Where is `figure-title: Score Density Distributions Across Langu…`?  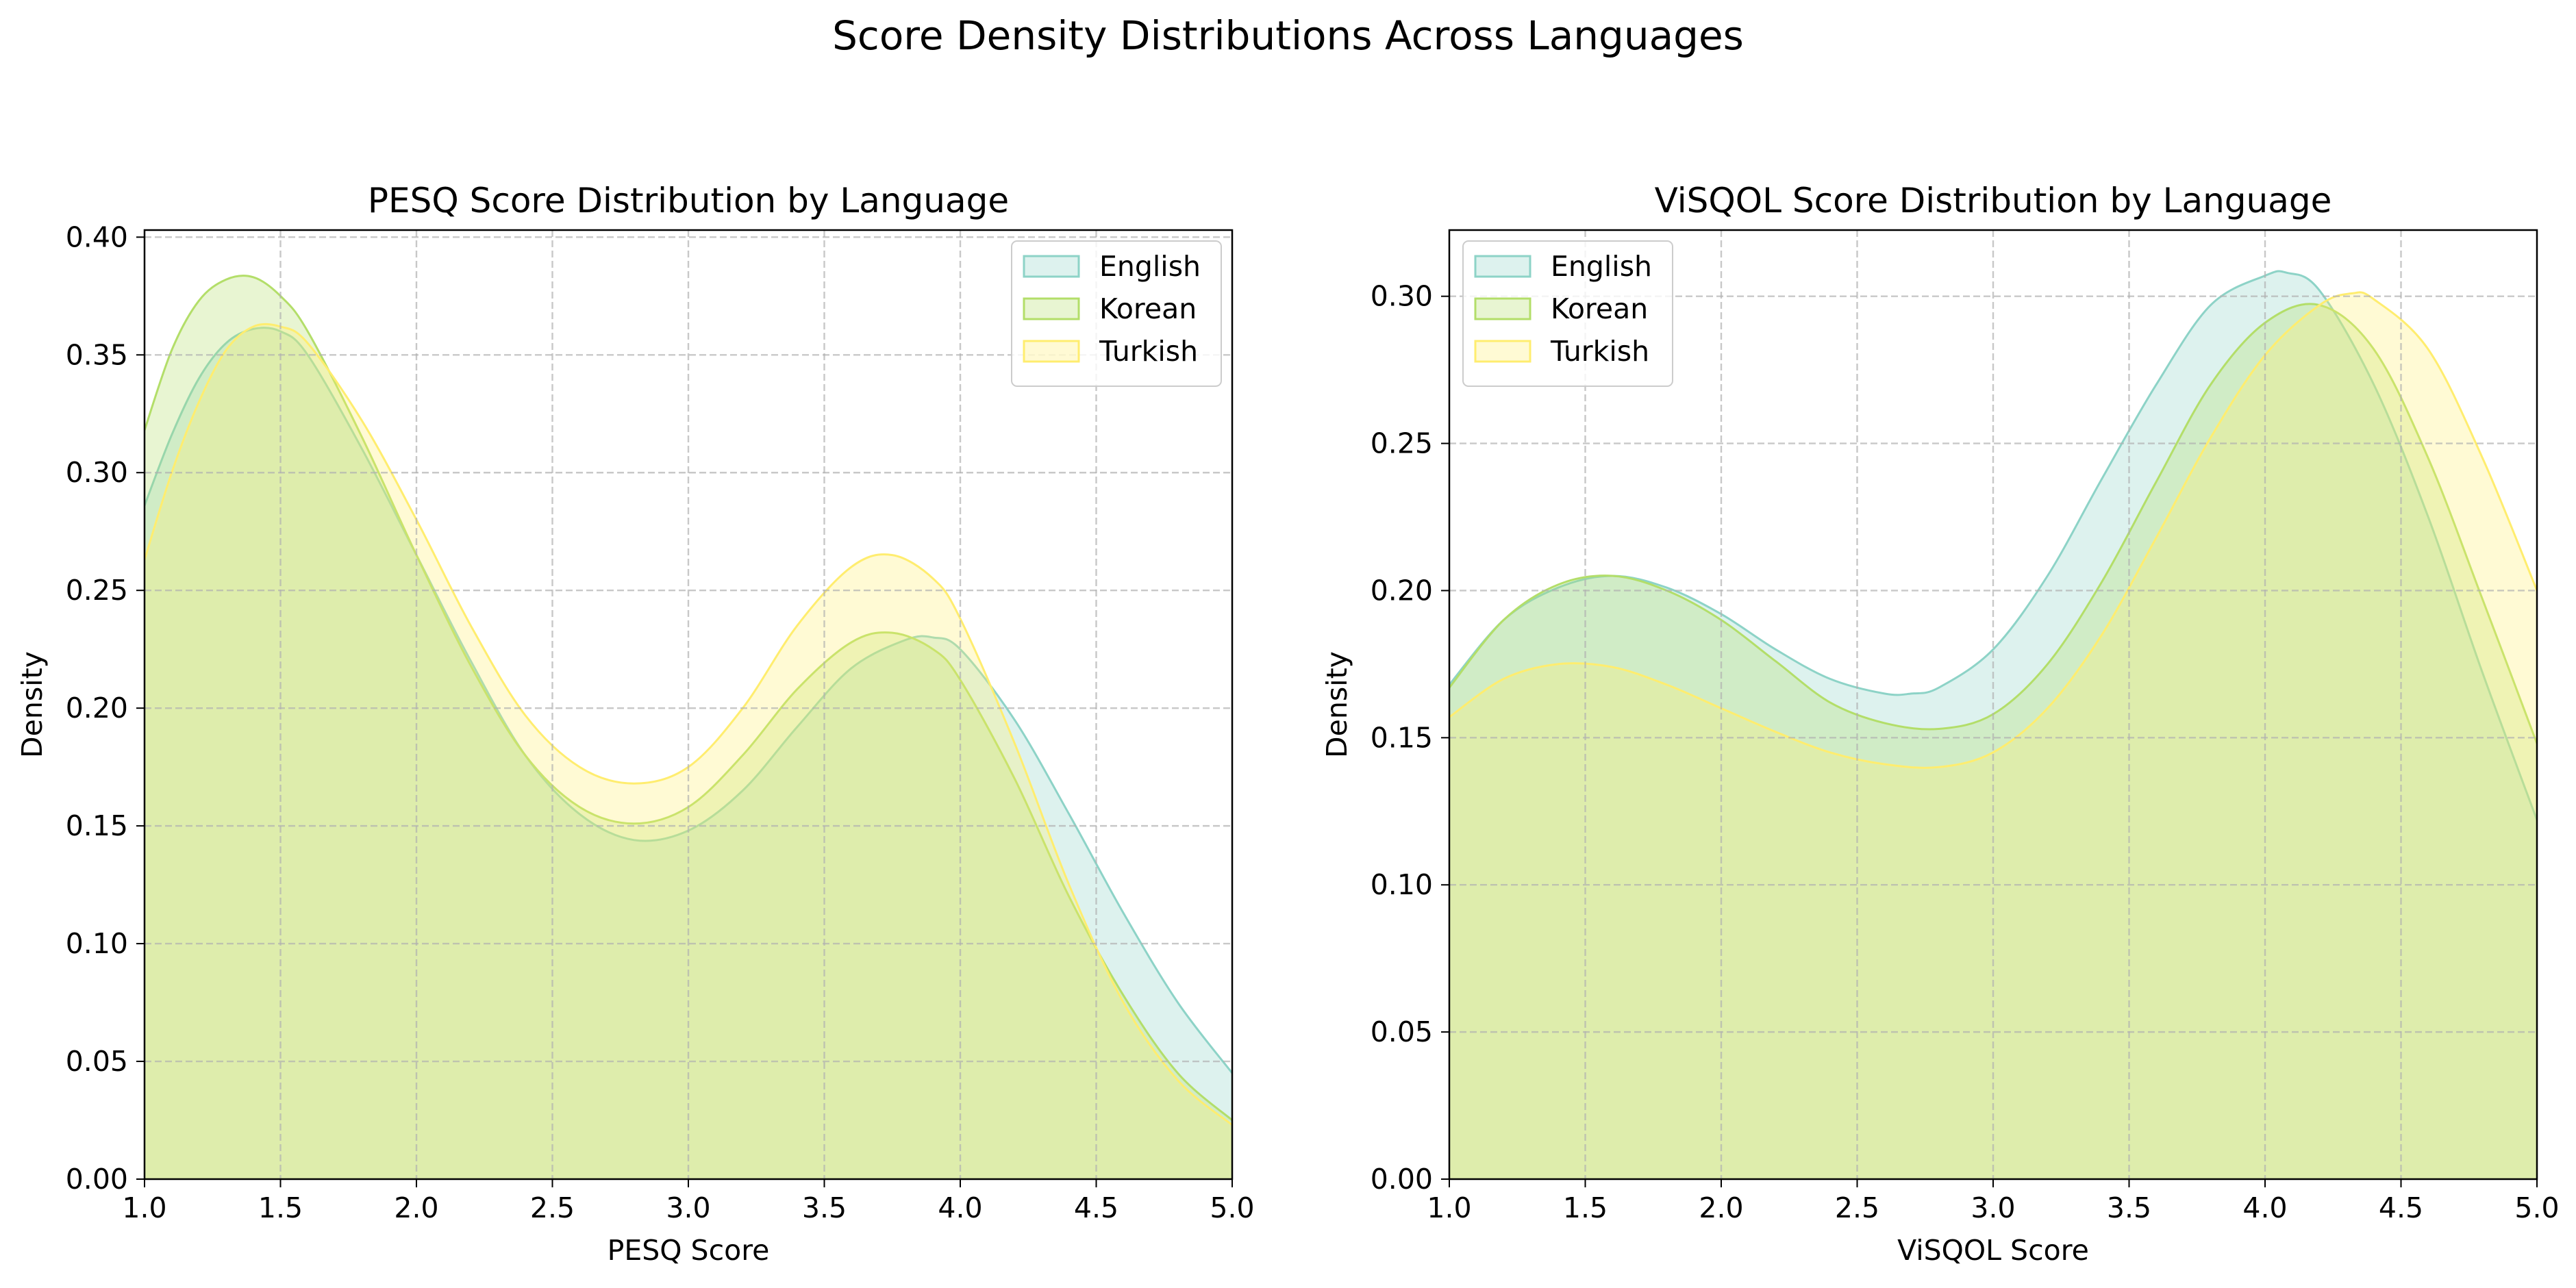
figure-title: Score Density Distributions Across Langu… is located at coordinates (1288, 35).